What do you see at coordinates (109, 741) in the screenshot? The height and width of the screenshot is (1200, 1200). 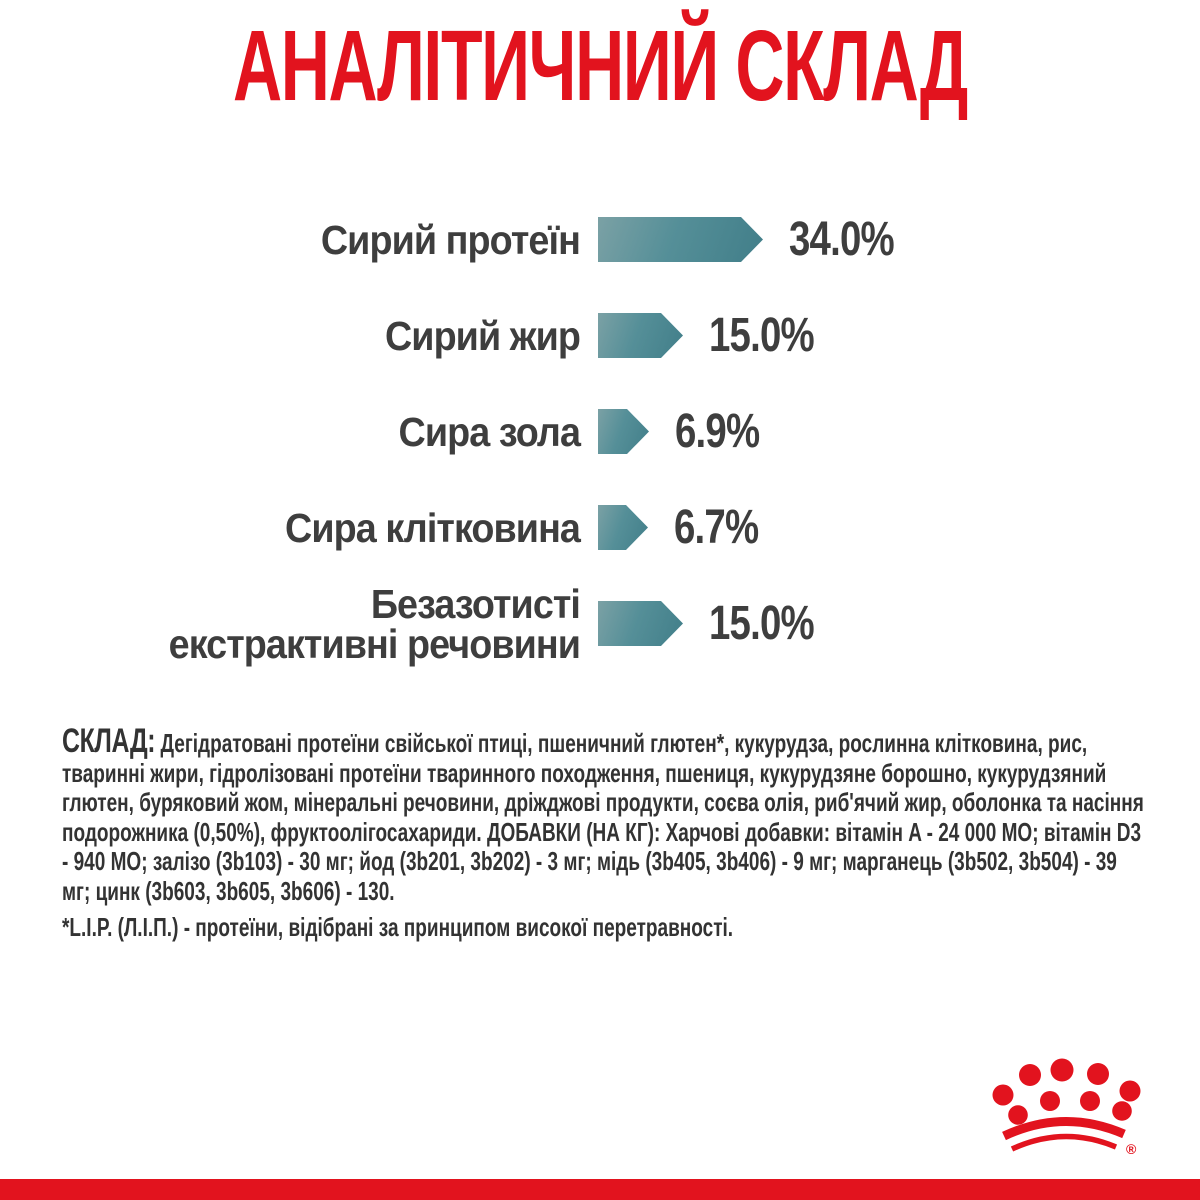 I see `composition-label: СКЛАД:` at bounding box center [109, 741].